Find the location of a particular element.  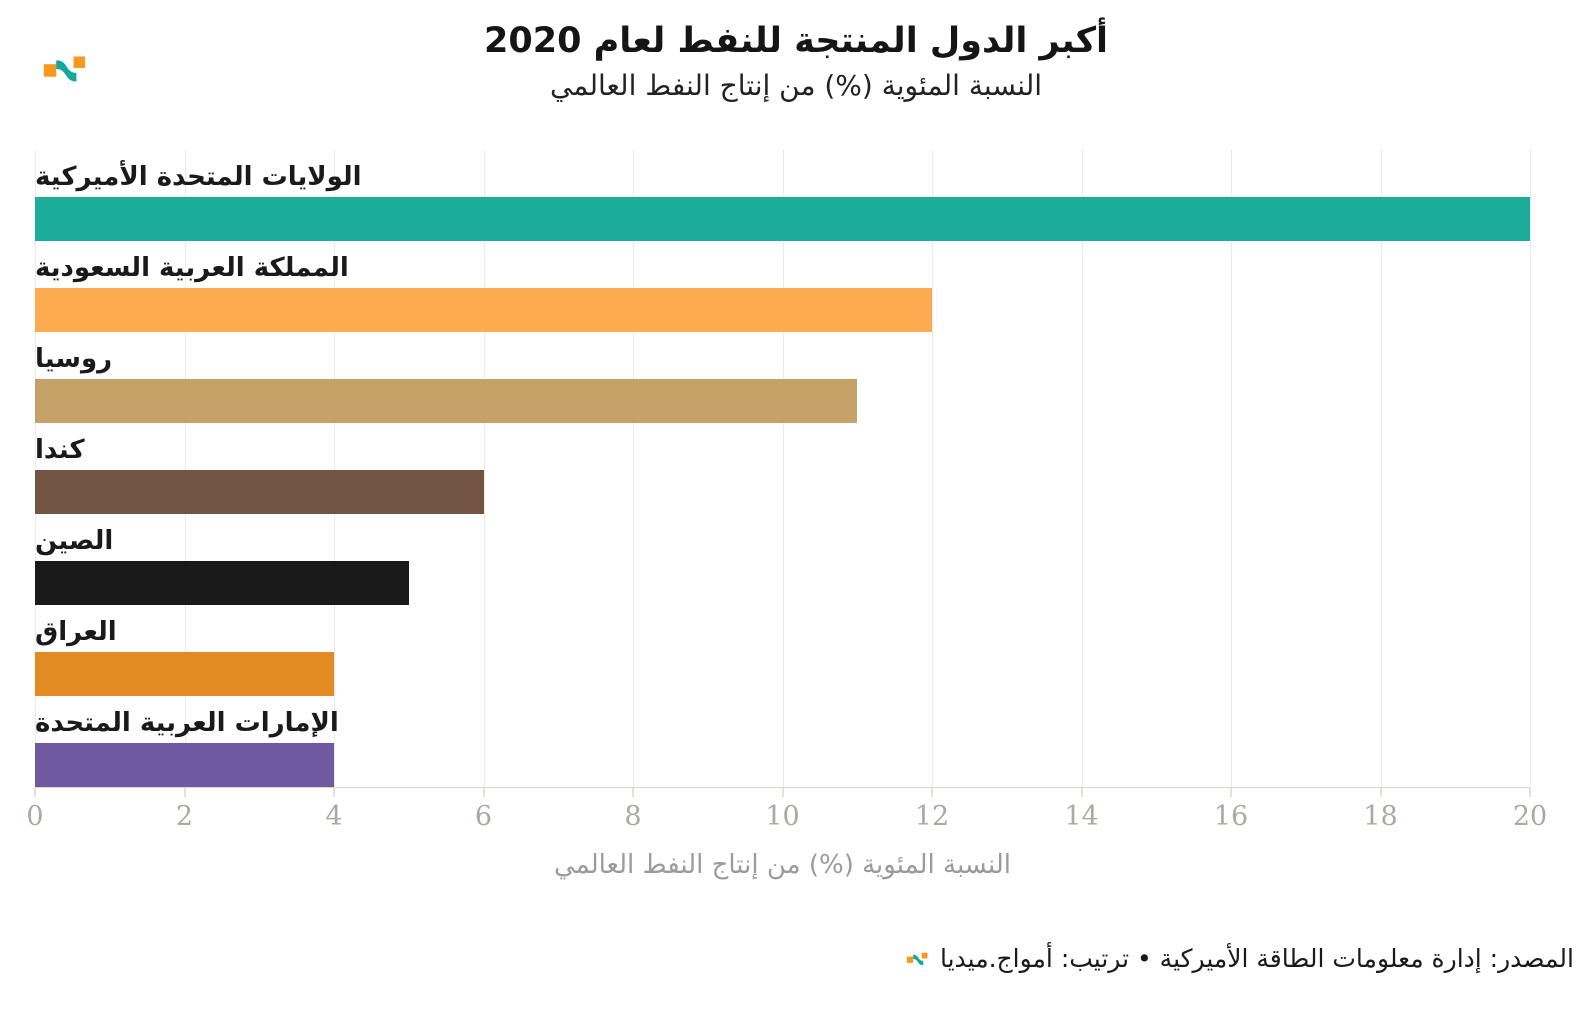

axis-tick-label: 6 is located at coordinates (483, 816).